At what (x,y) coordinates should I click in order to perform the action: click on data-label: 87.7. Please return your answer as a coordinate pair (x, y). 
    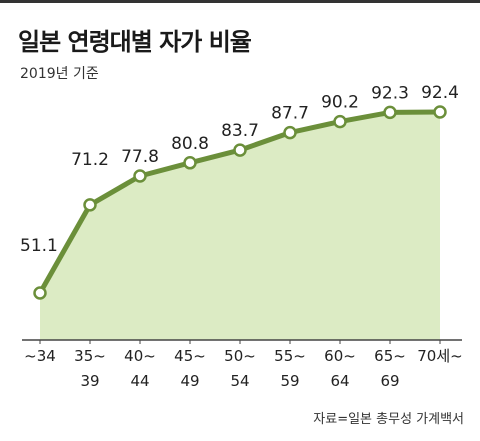
    Looking at the image, I should click on (290, 114).